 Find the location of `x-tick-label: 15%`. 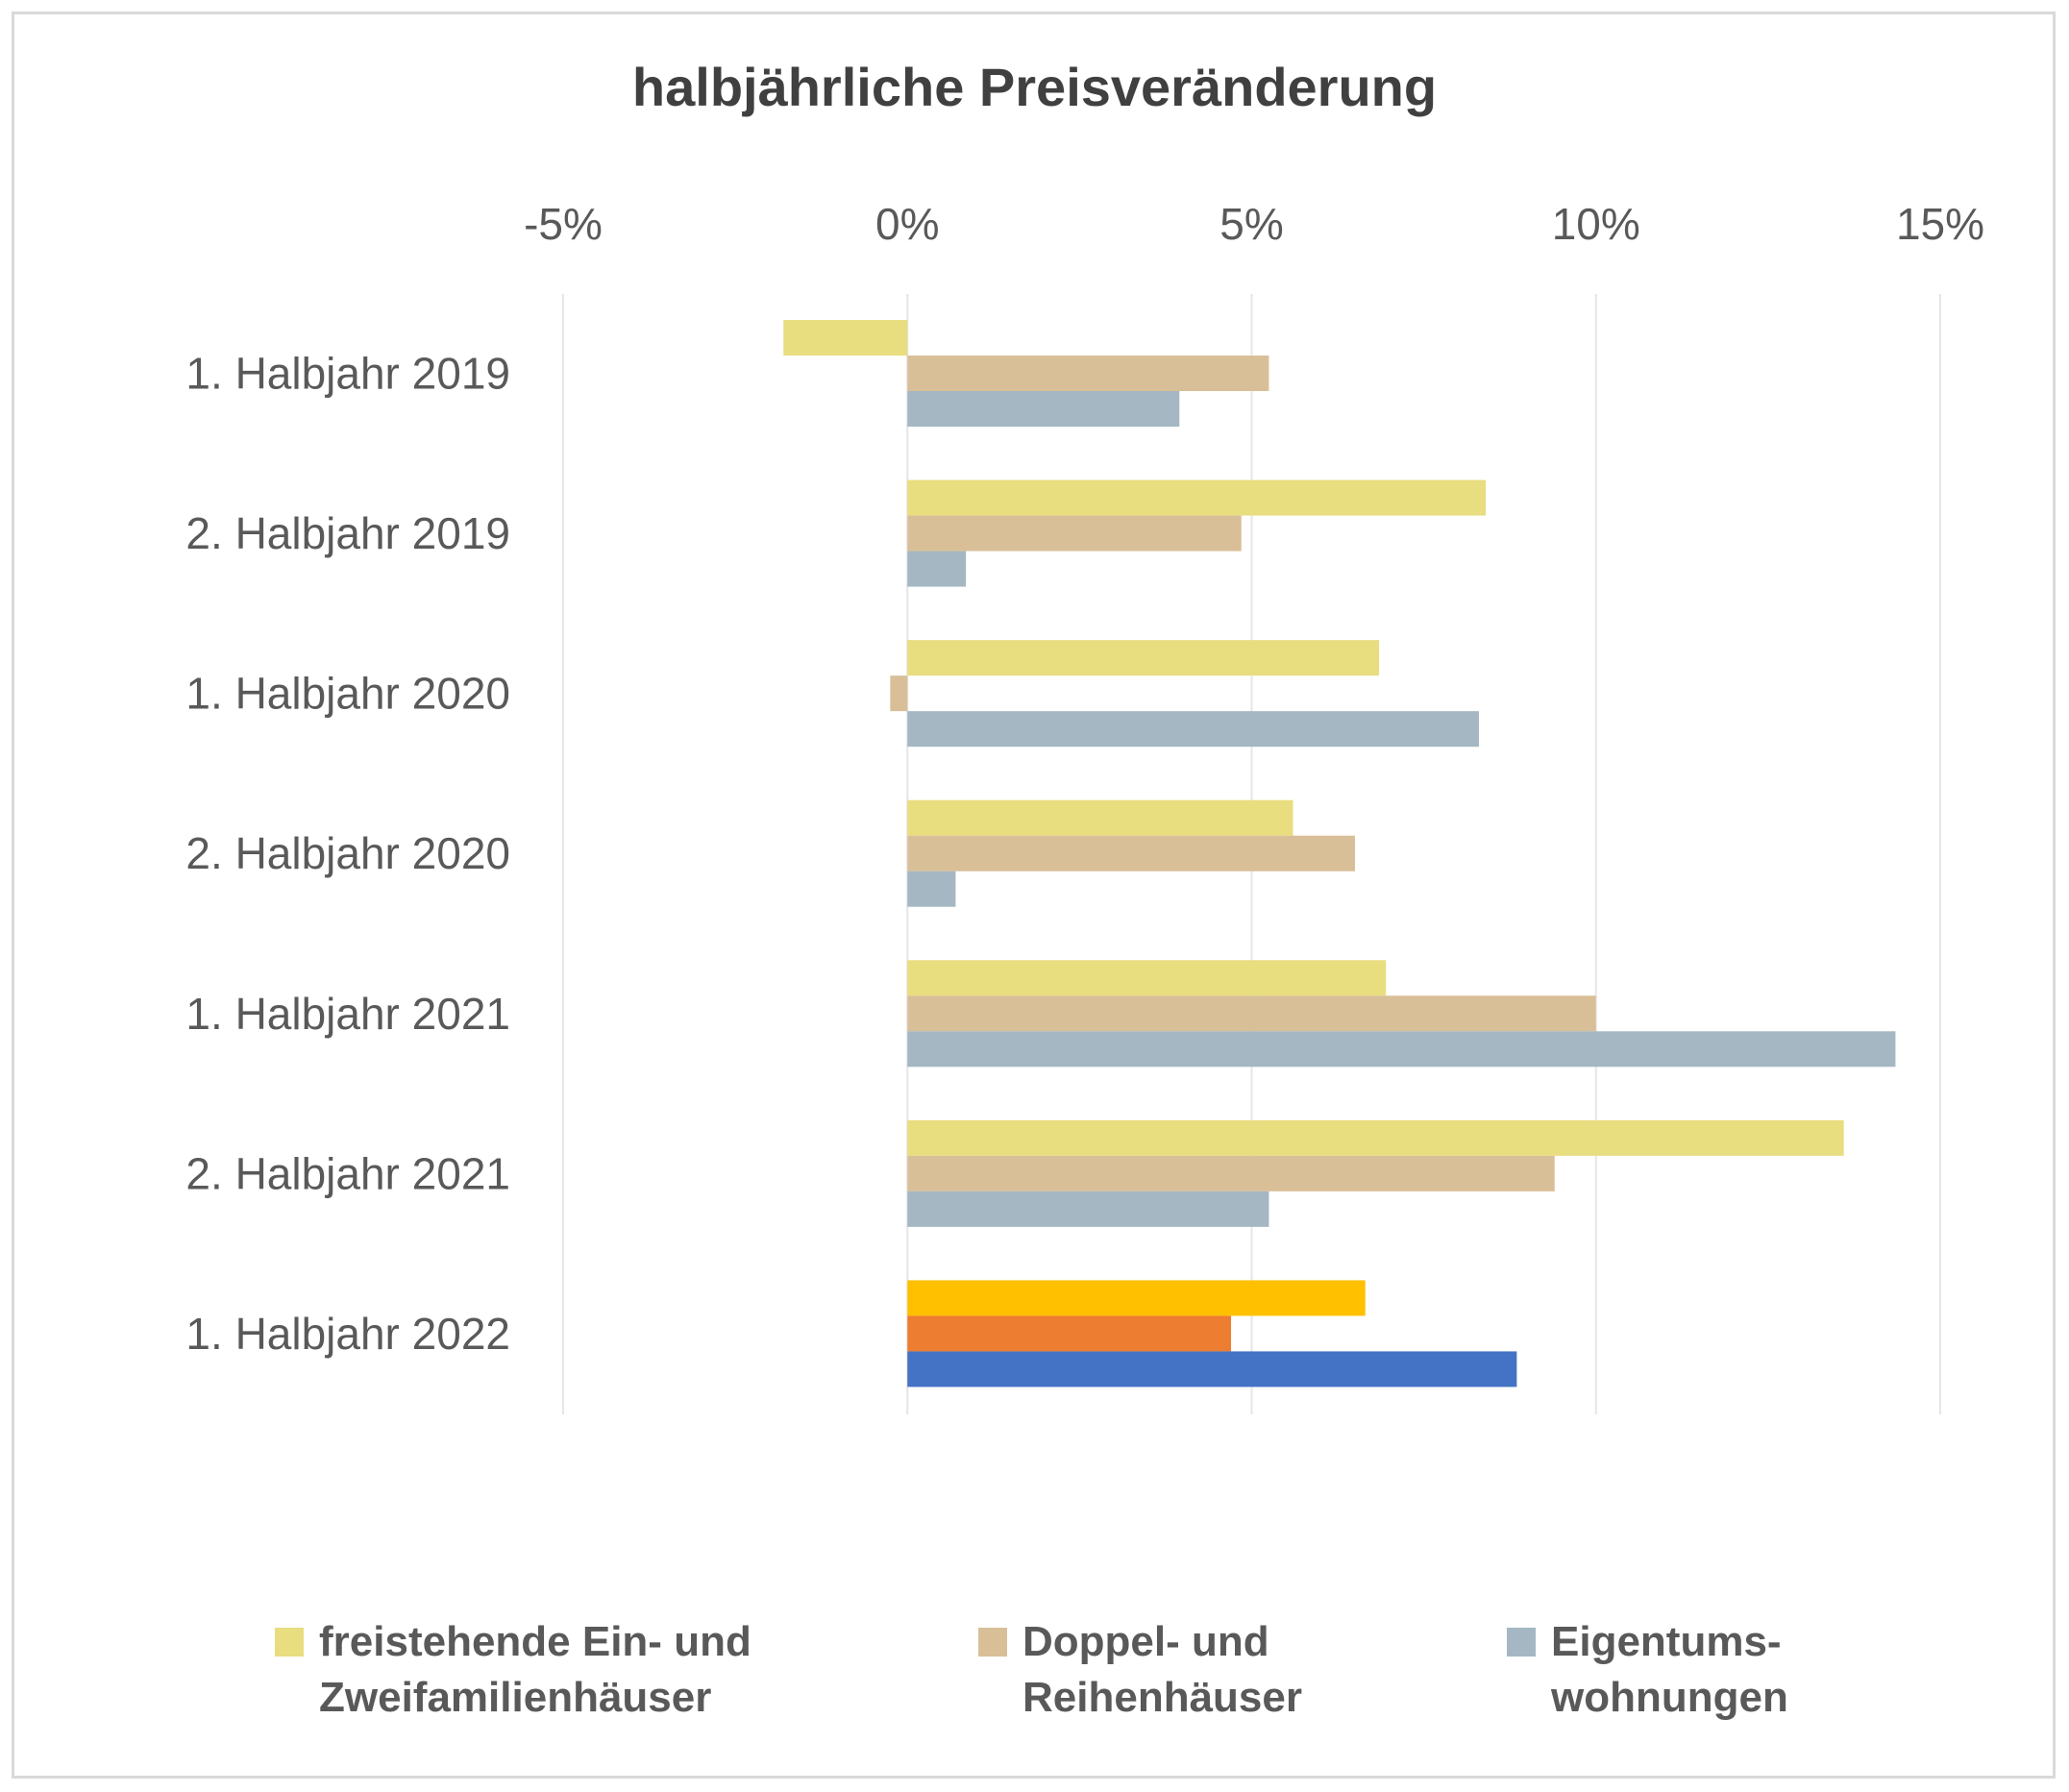

x-tick-label: 15% is located at coordinates (1940, 224).